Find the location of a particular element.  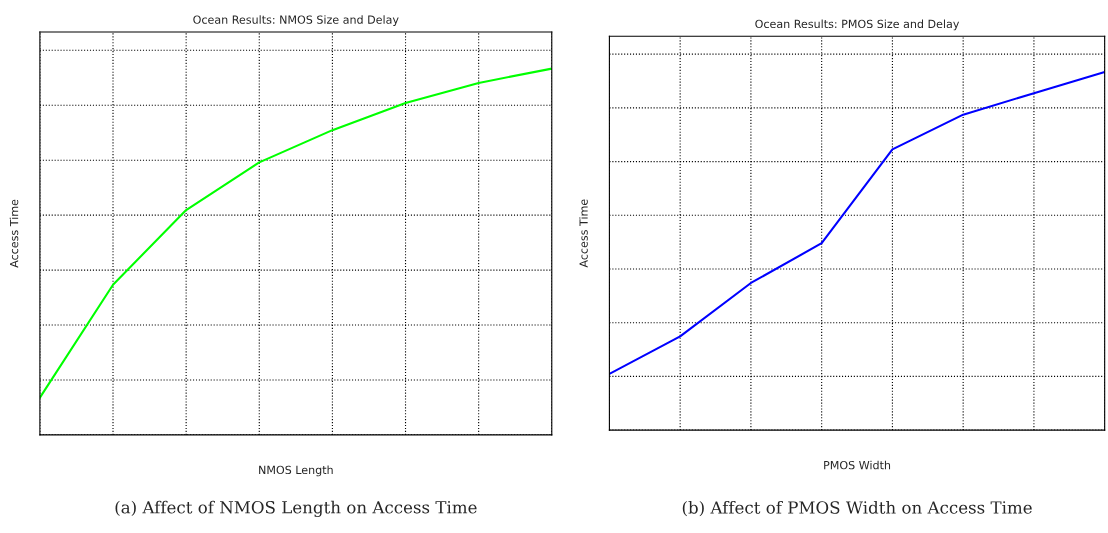

x-axis-title: NMOS Length is located at coordinates (296, 471).